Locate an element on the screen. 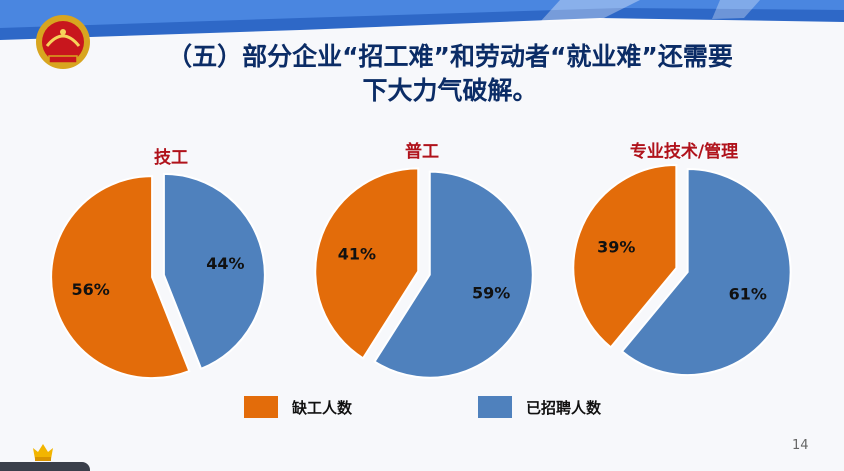 The width and height of the screenshot is (844, 471). legend-label-hired: 已招聘人数 is located at coordinates (564, 407).